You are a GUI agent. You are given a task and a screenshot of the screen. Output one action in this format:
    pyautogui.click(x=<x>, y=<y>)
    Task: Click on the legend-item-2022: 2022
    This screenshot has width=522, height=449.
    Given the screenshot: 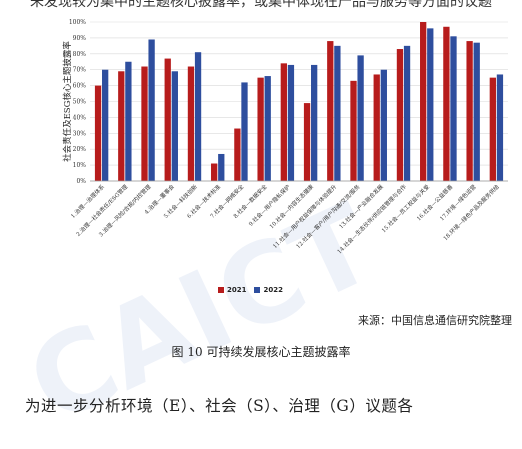 What is the action you would take?
    pyautogui.click(x=268, y=290)
    